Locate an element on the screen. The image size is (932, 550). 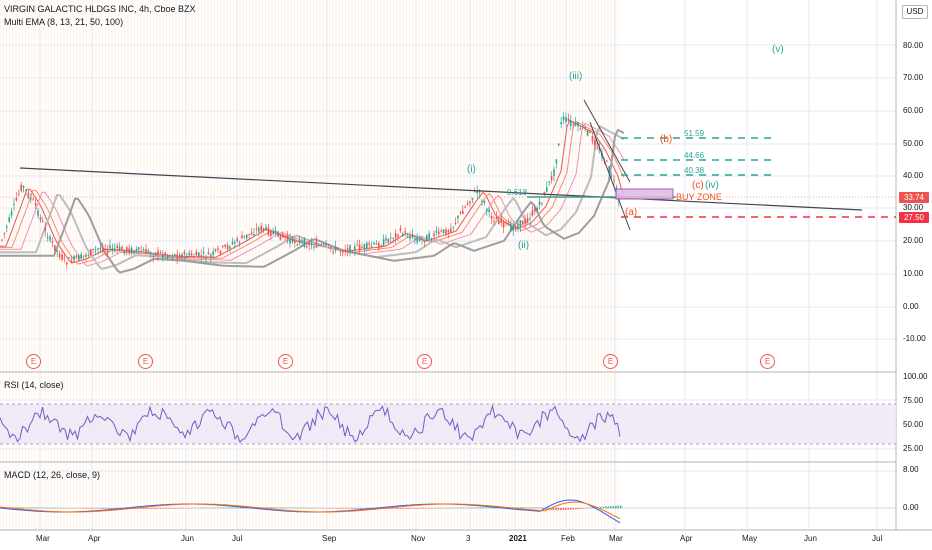
macd-legend: MACD (12, 26, close, 9) is located at coordinates (52, 475).